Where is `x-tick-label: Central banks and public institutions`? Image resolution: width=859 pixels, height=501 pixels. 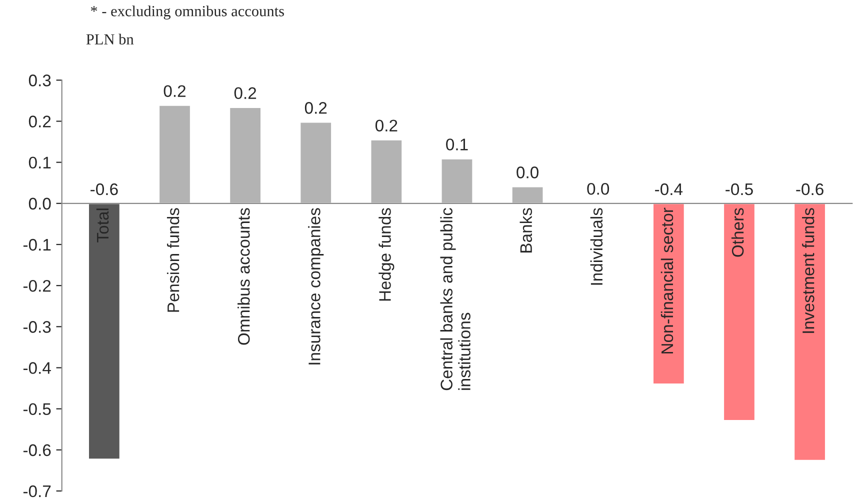 x-tick-label: Central banks and public institutions is located at coordinates (455, 299).